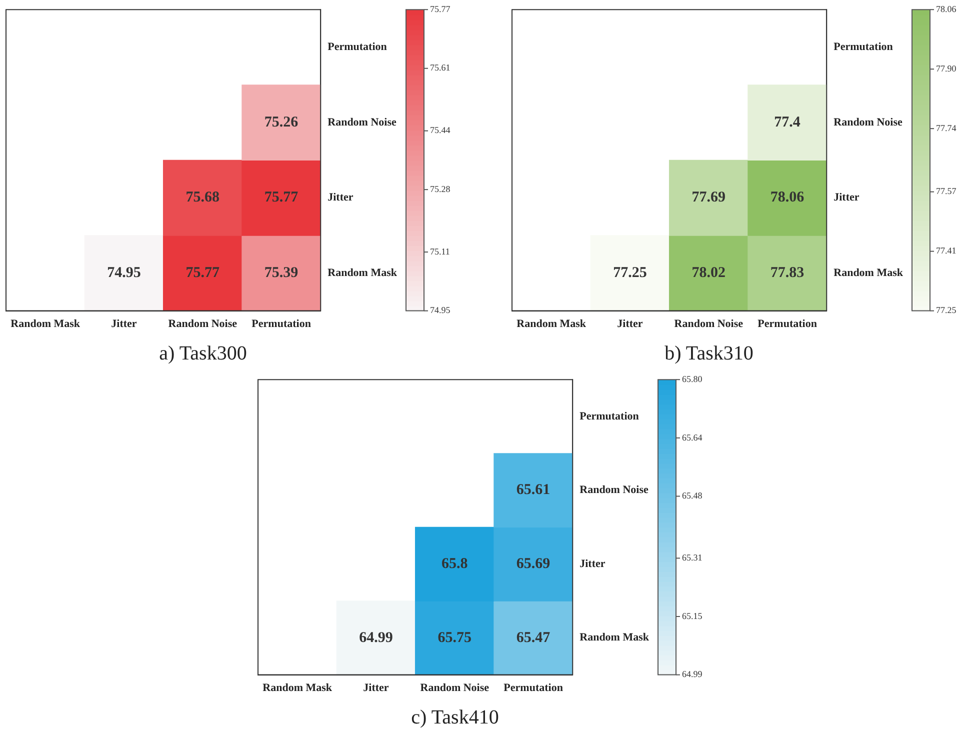 Image resolution: width=976 pixels, height=734 pixels. What do you see at coordinates (281, 273) in the screenshot?
I see `data-label: 75.39` at bounding box center [281, 273].